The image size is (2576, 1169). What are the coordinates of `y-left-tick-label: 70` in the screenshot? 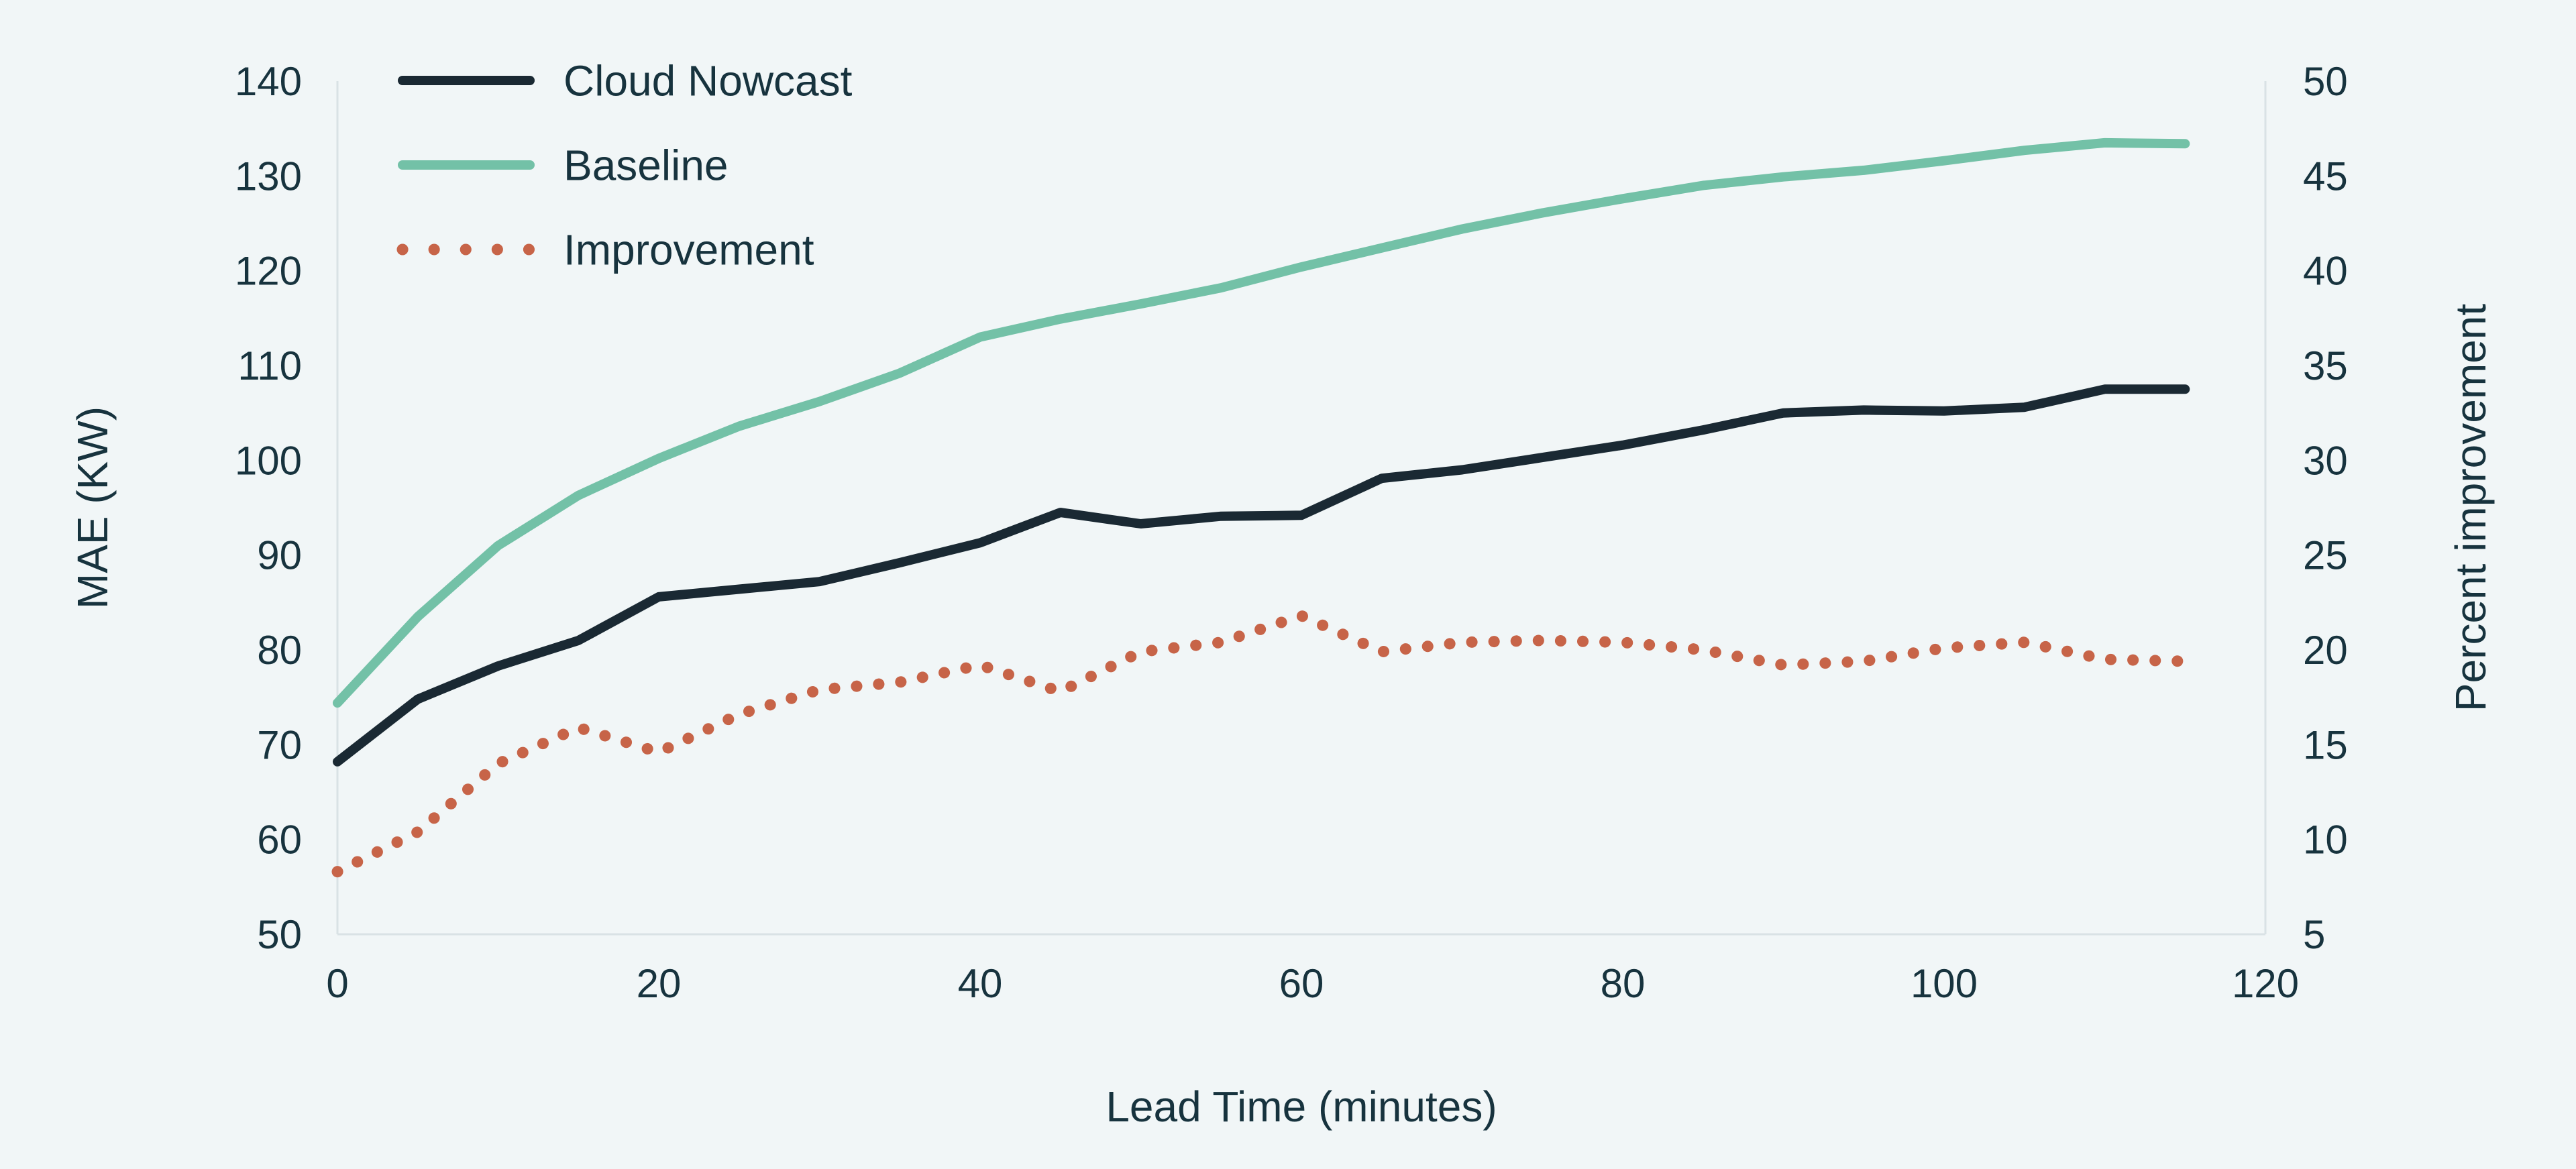 It's located at (279, 745).